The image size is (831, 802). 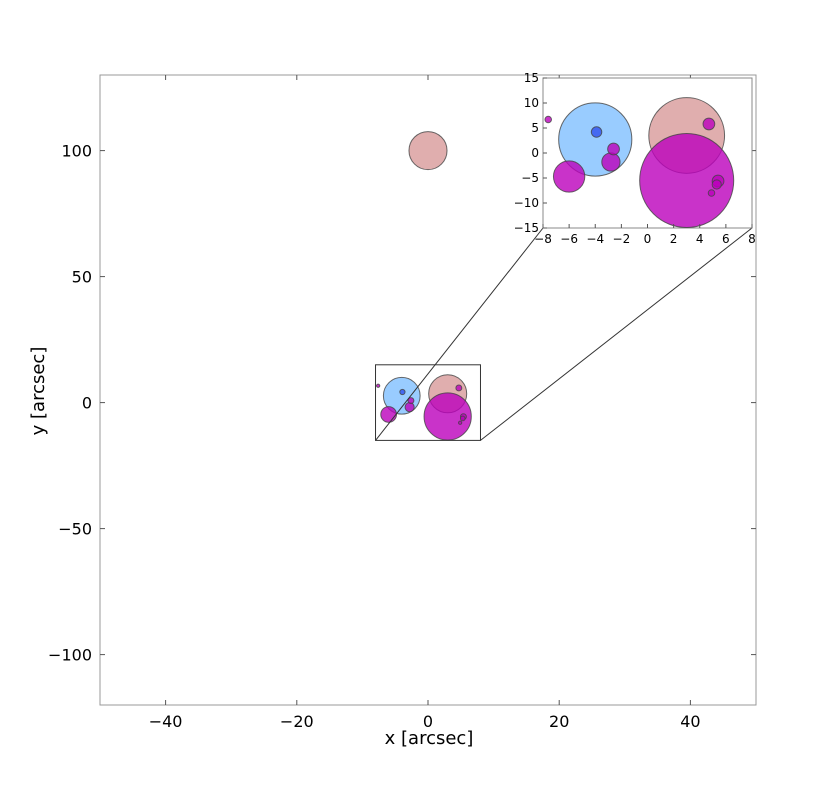 What do you see at coordinates (428, 402) in the screenshot?
I see `zoom-region-box` at bounding box center [428, 402].